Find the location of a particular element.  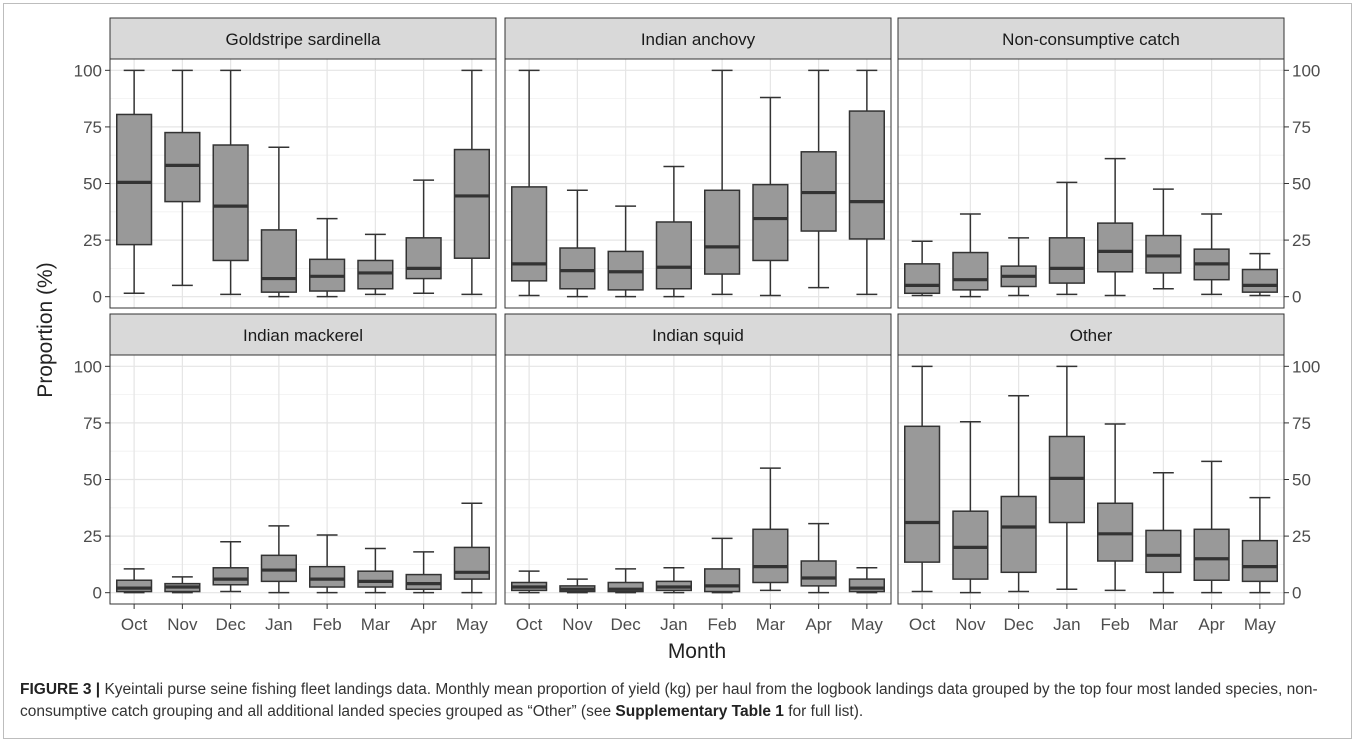

x-tick-label: Apr is located at coordinates (818, 624).